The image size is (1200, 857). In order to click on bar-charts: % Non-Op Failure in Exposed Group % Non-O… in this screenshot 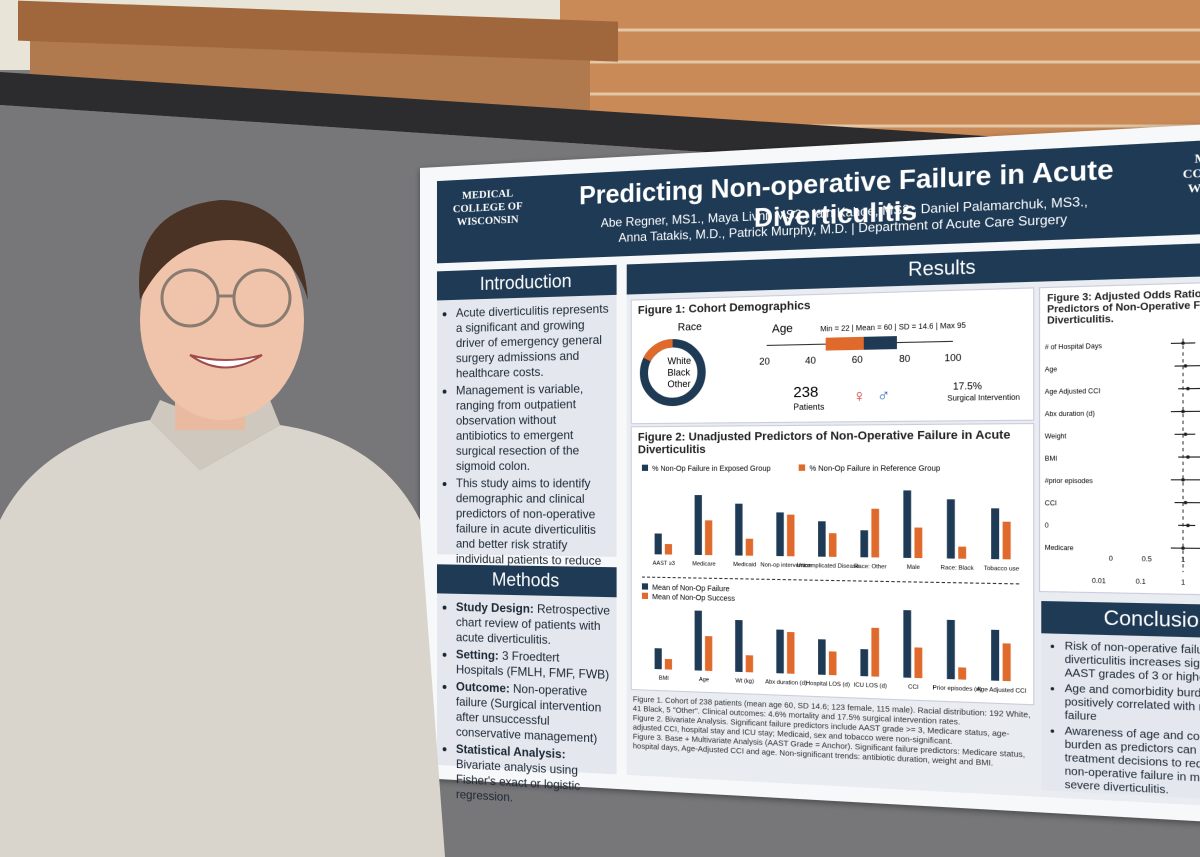, I will do `click(829, 579)`.